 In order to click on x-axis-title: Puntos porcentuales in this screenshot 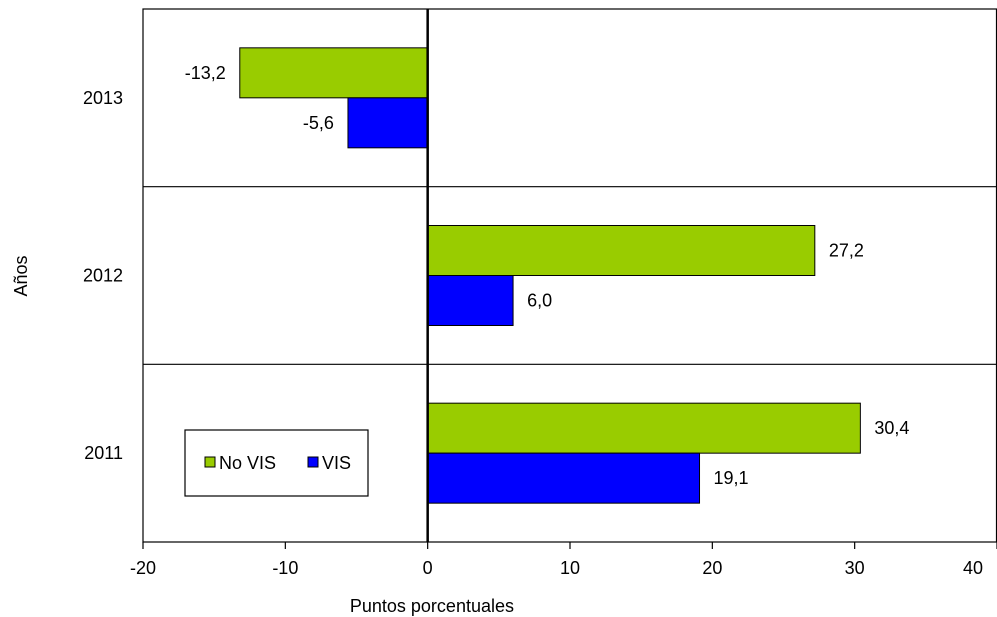, I will do `click(432, 606)`.